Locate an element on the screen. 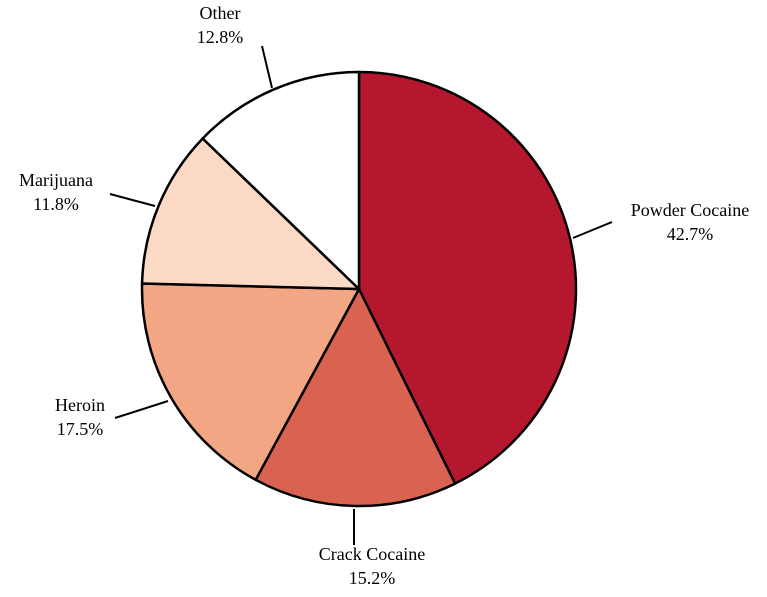 The width and height of the screenshot is (767, 597). slice-percent: 17.5% is located at coordinates (80, 429).